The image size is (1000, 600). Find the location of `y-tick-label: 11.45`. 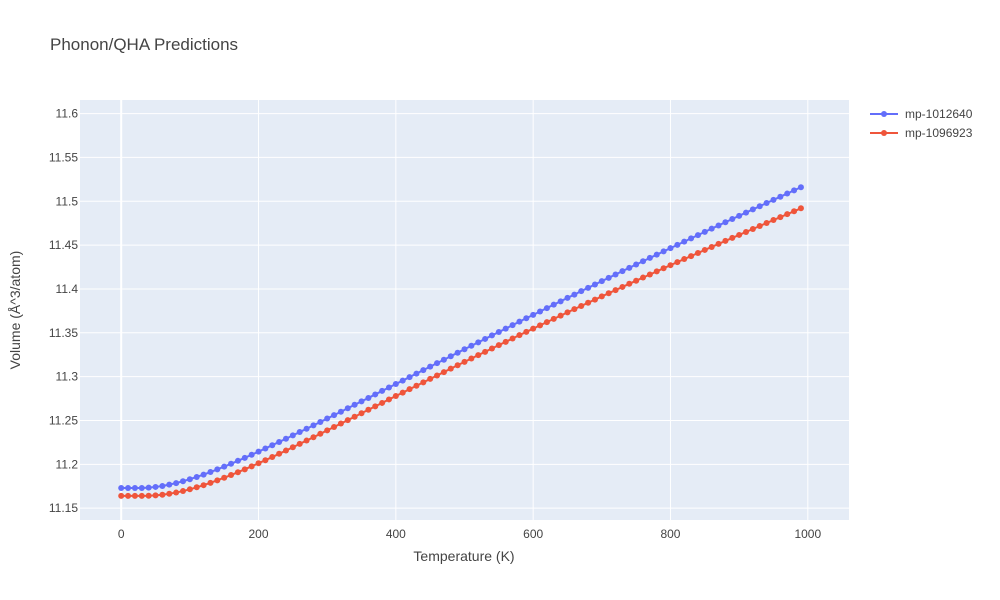

y-tick-label: 11.45 is located at coordinates (63, 245).